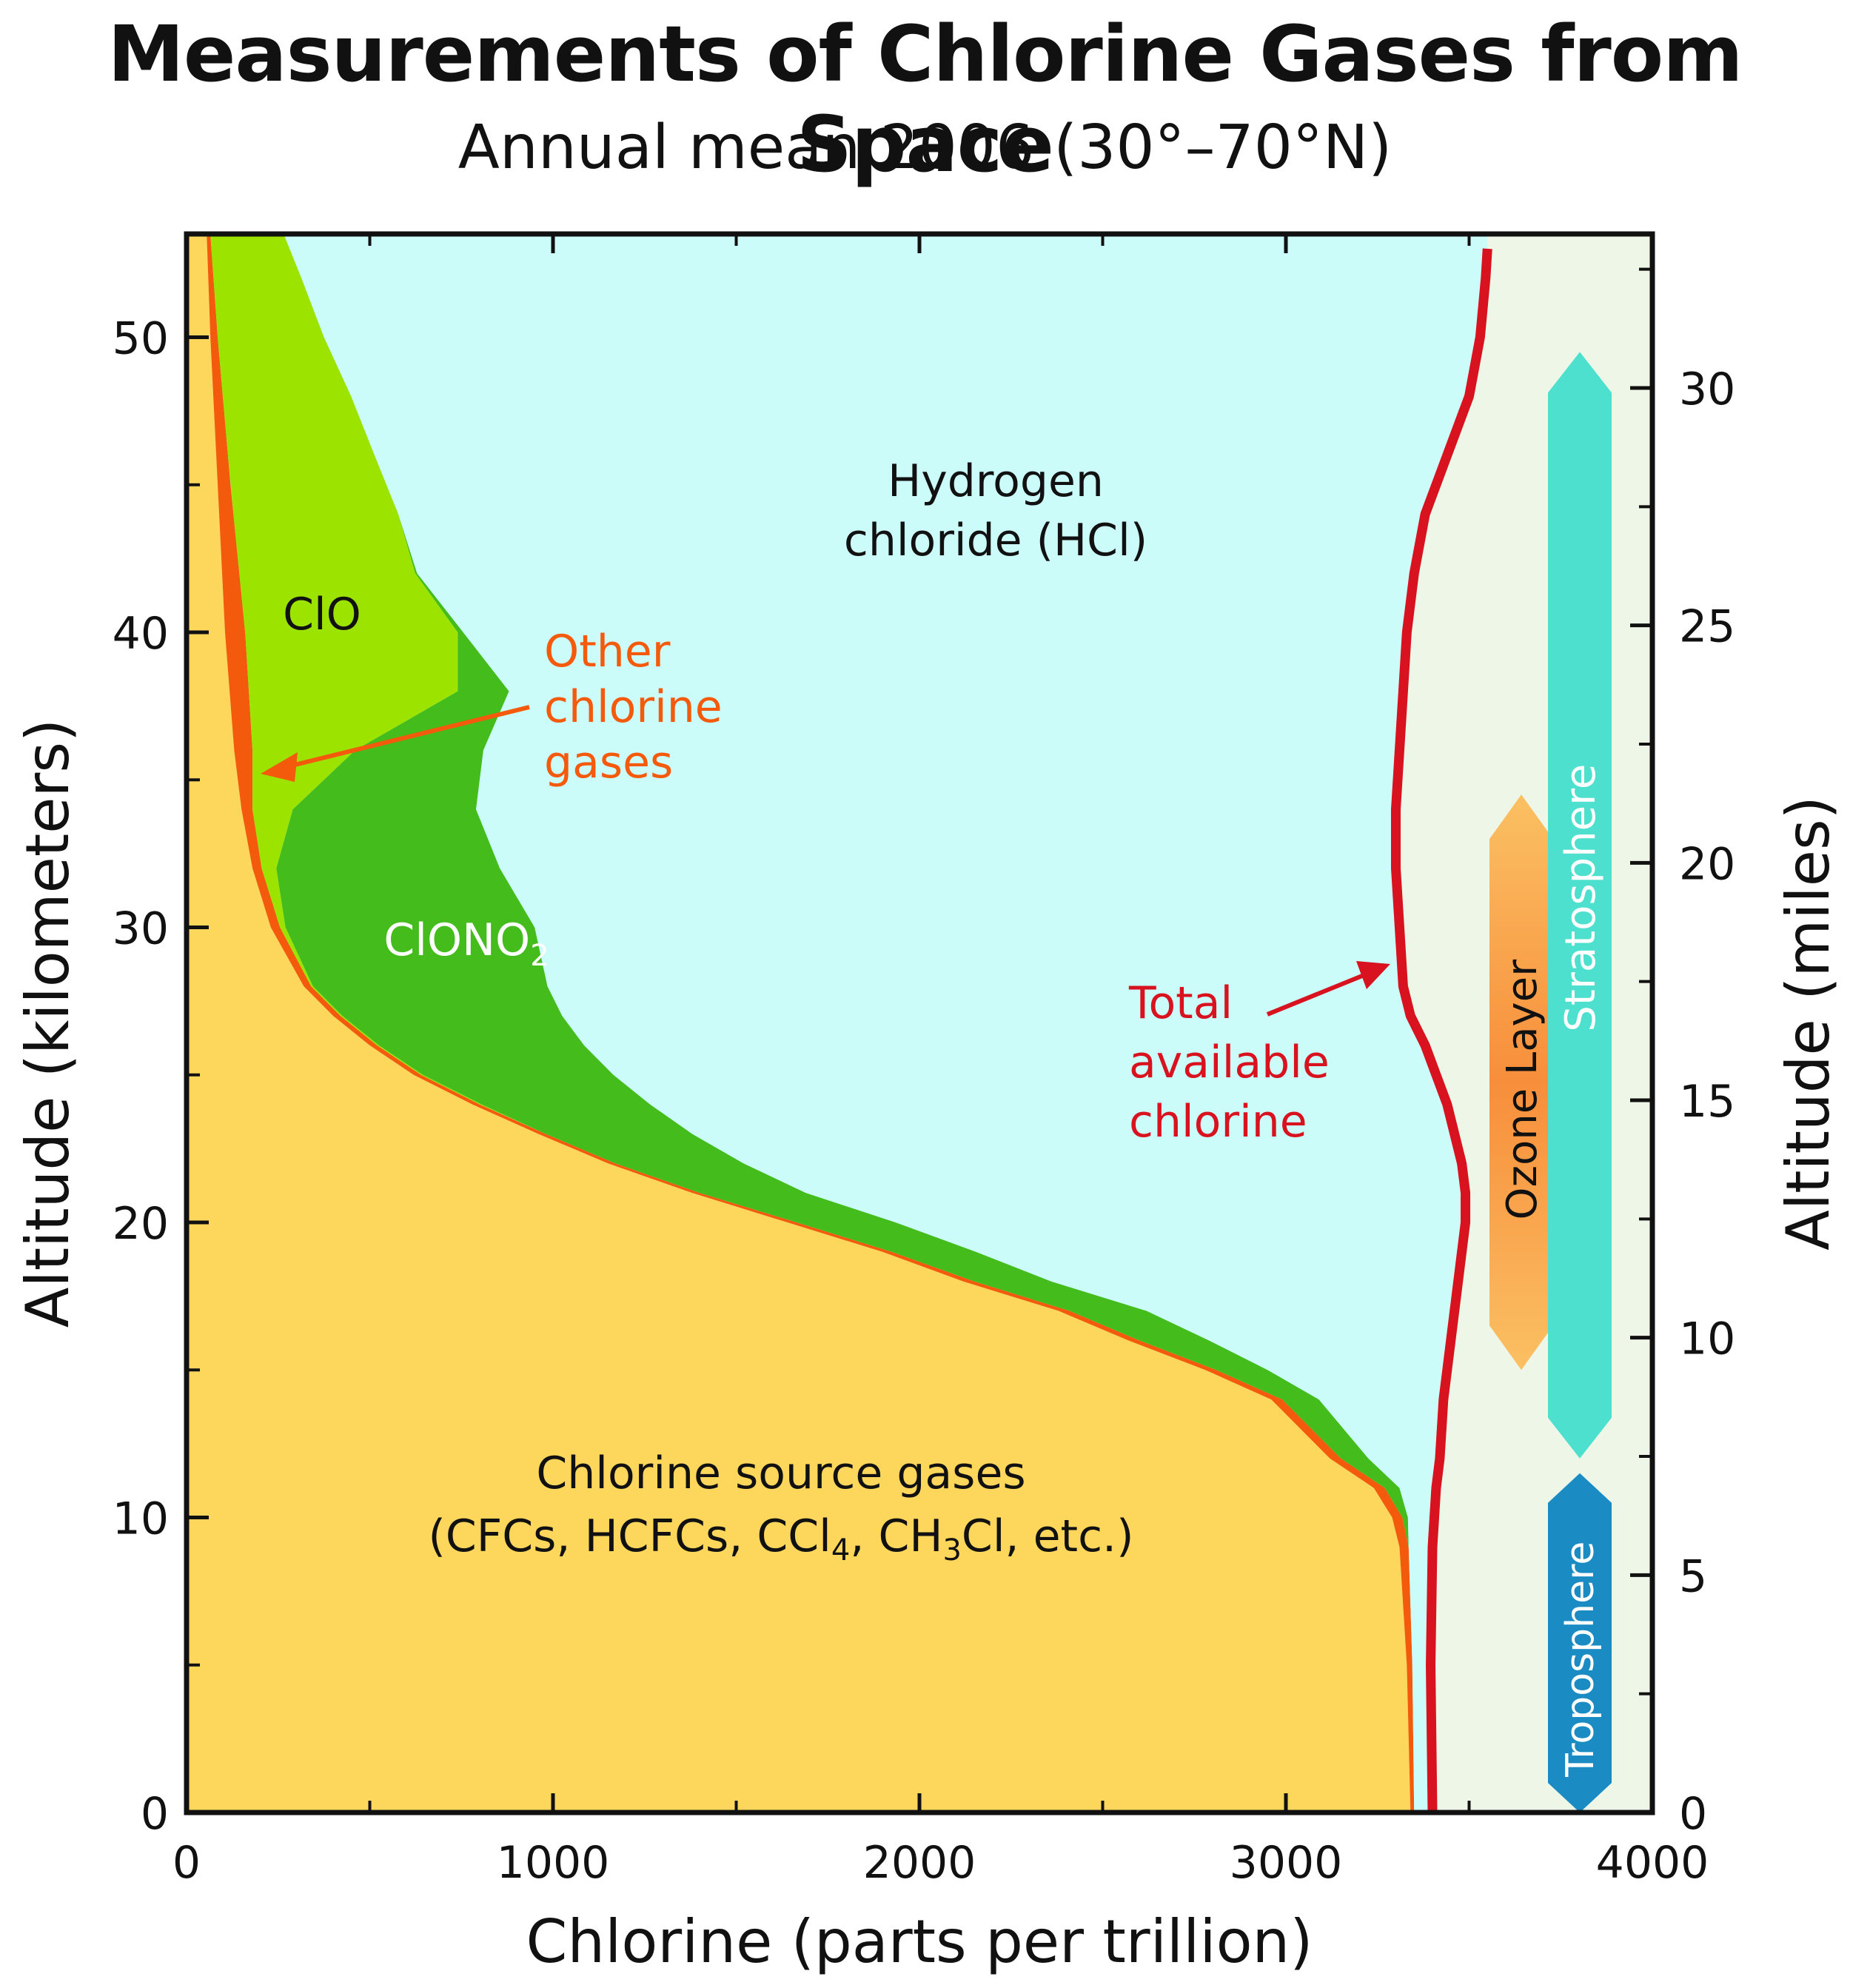 The width and height of the screenshot is (1850, 1988). I want to click on y-right-tick-label: 10, so click(1707, 1339).